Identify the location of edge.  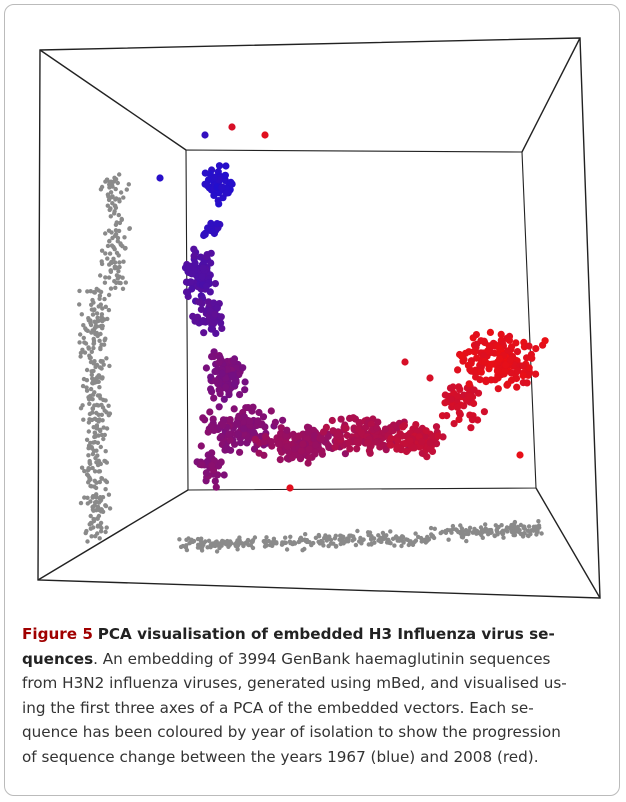
(568, 543).